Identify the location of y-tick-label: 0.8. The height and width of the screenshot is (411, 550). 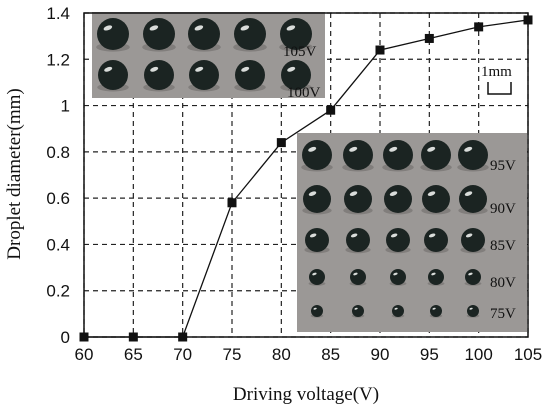
(58, 152).